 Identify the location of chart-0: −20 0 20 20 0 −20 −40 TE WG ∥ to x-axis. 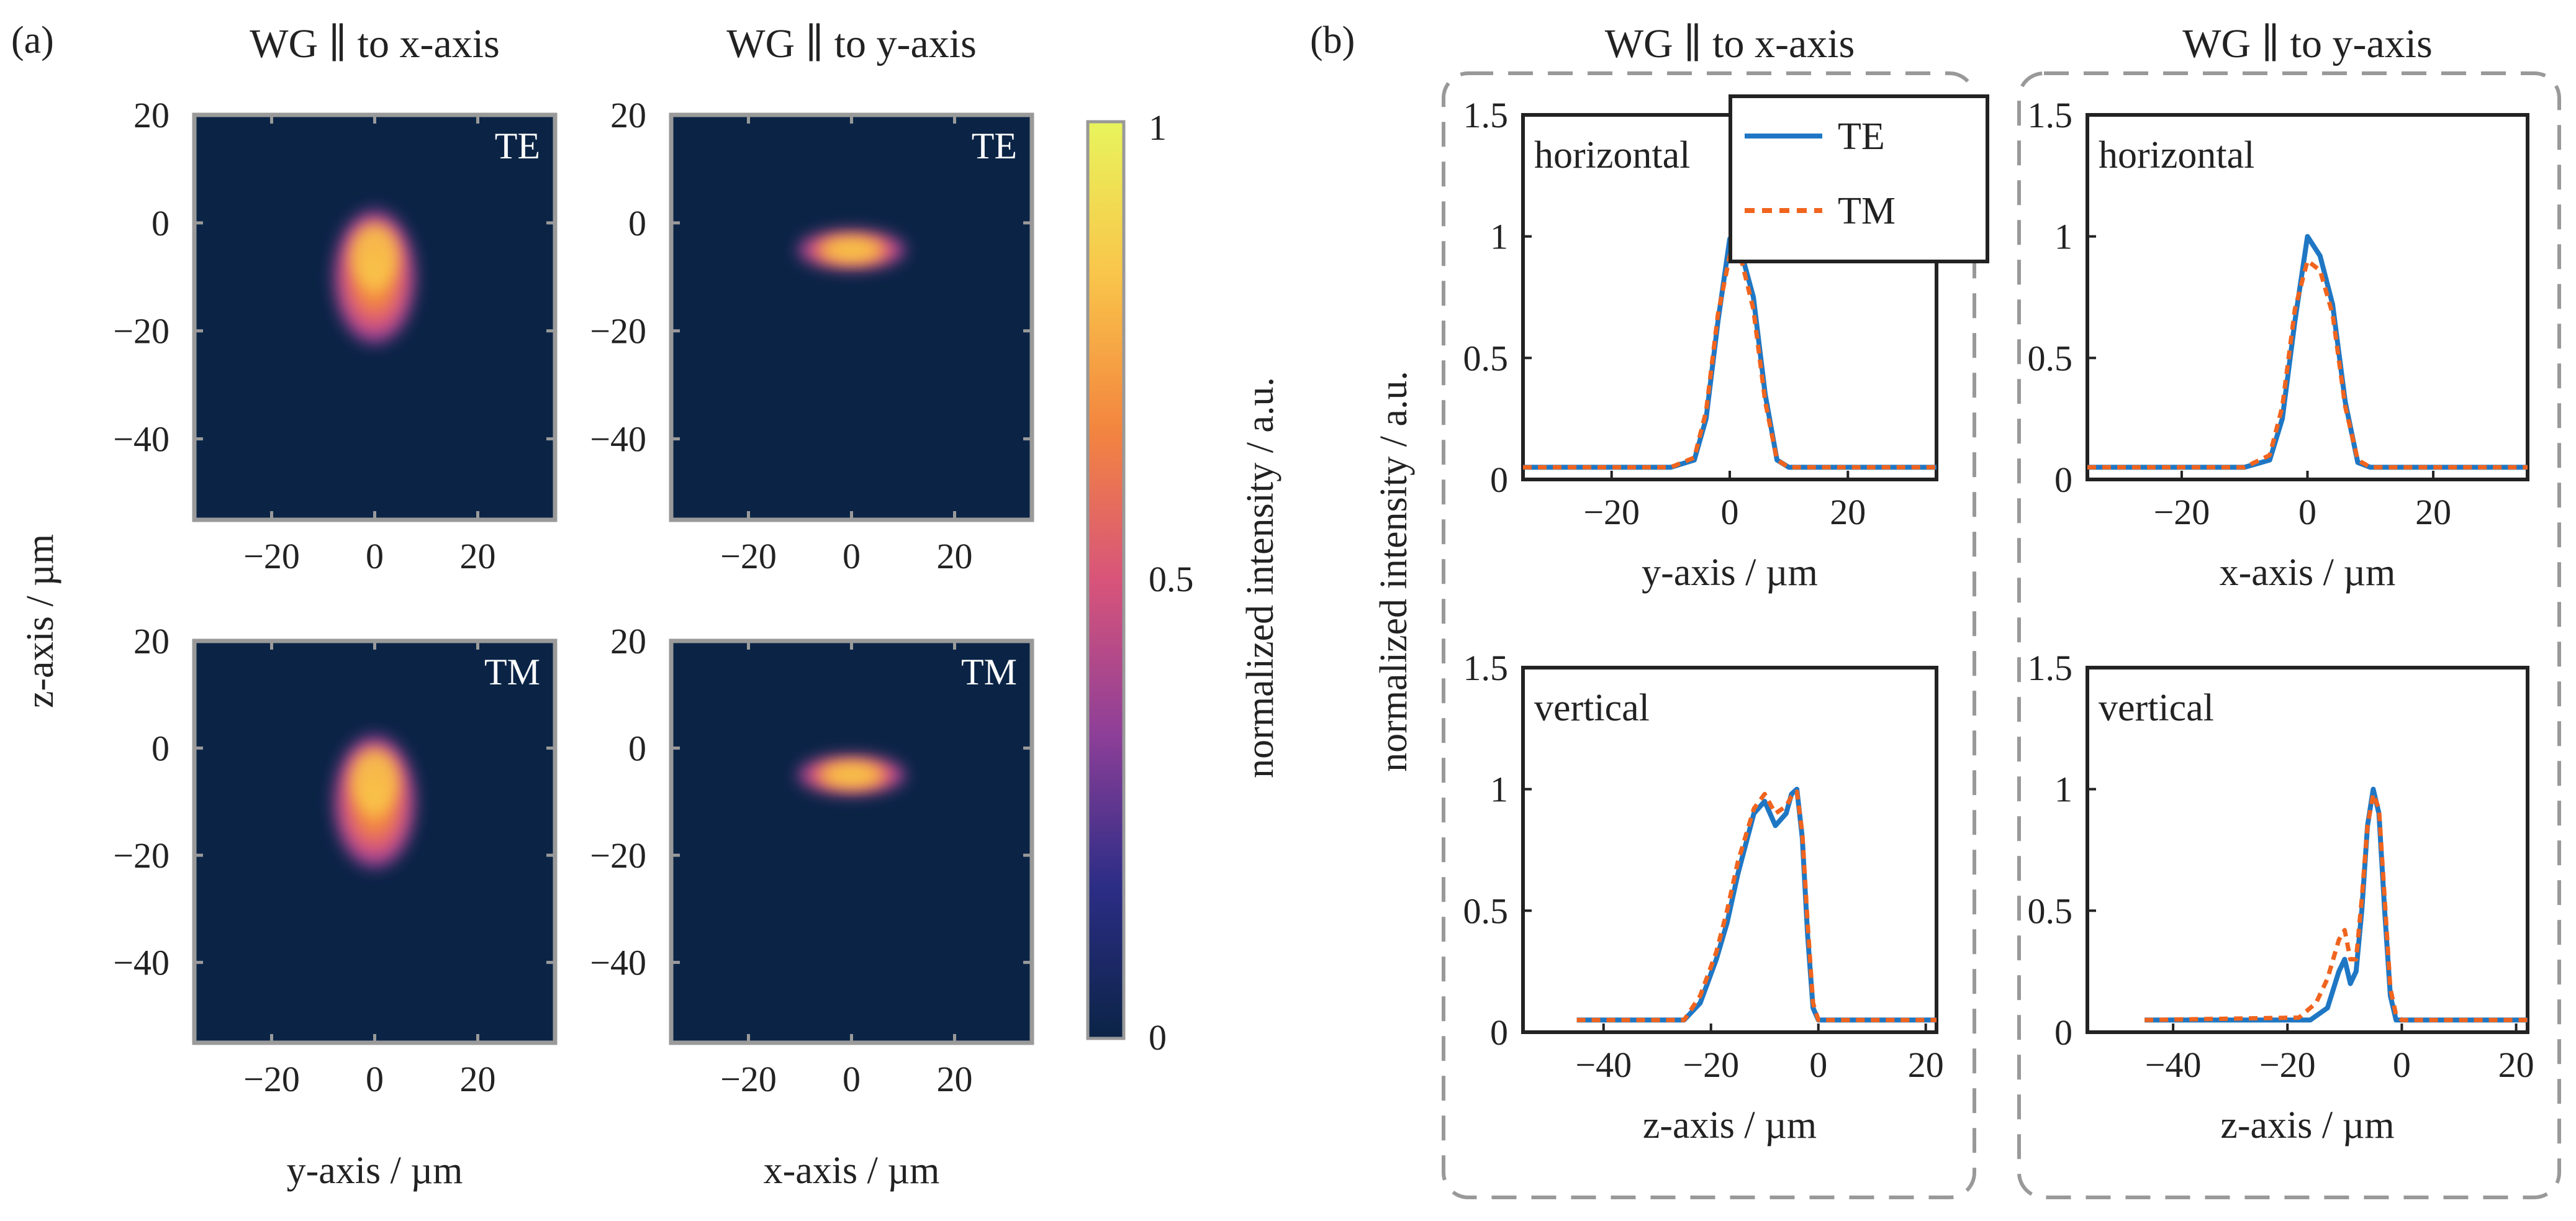
(335, 298).